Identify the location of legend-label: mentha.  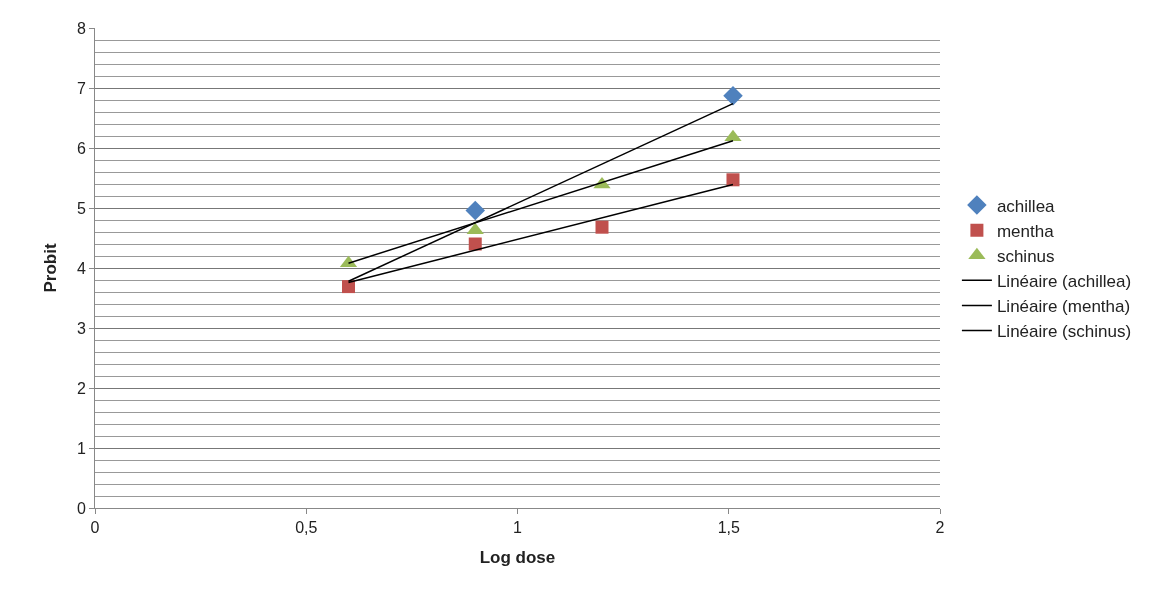
(1025, 231).